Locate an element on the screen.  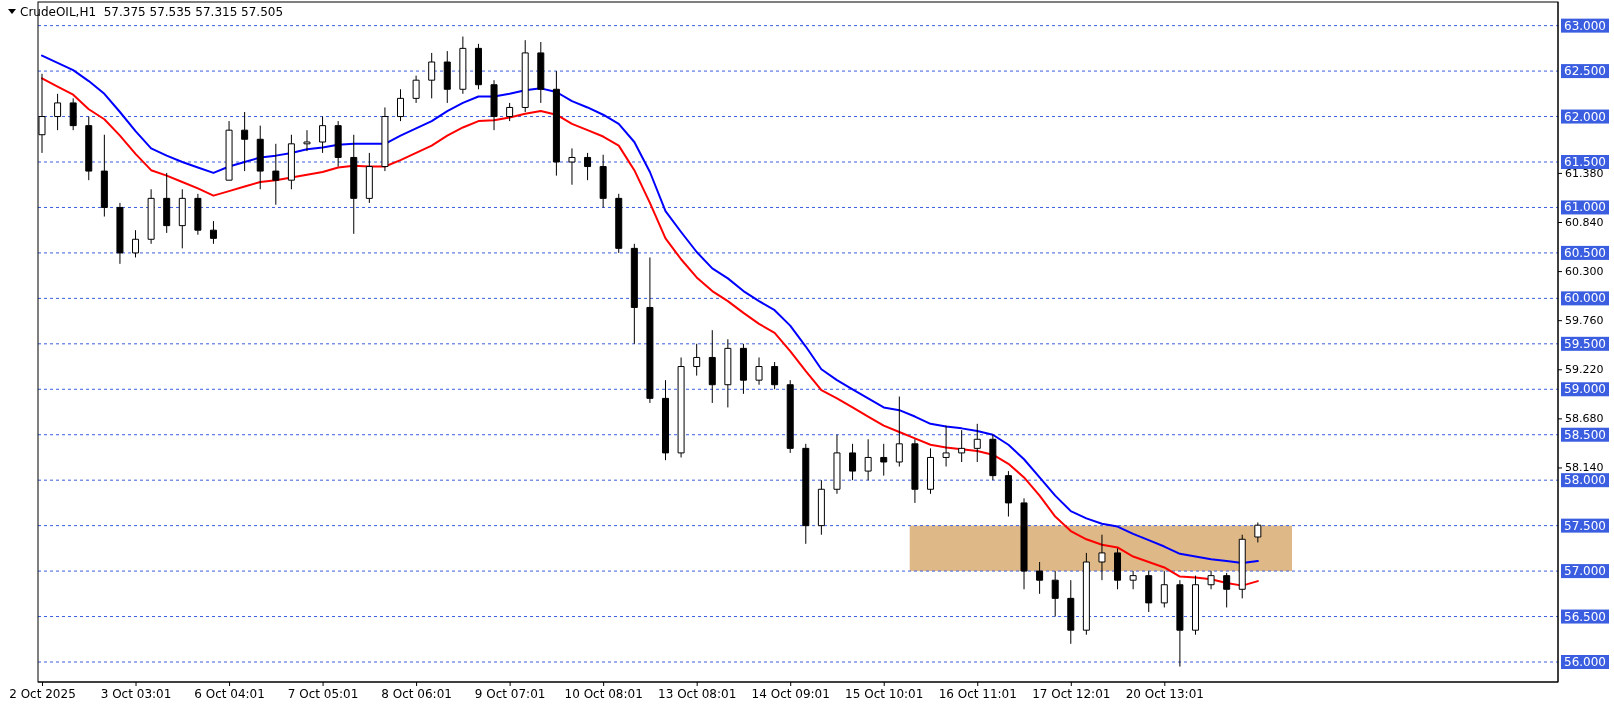
x-tick-label: 7 Oct 05:01 is located at coordinates (323, 693).